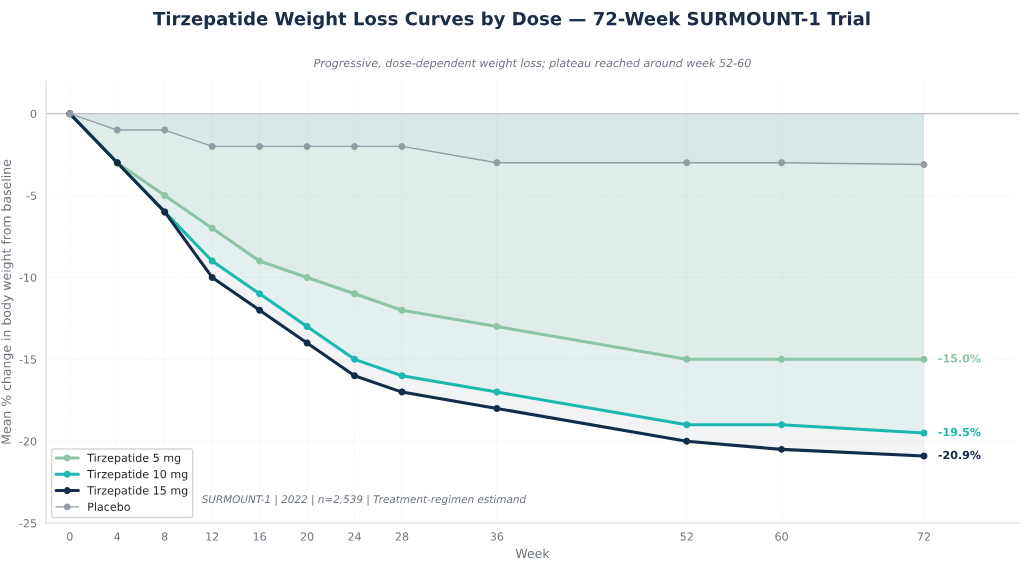 Image resolution: width=1024 pixels, height=578 pixels. What do you see at coordinates (532, 64) in the screenshot?
I see `chart-subtitle: Progressive, dose-dependent weight loss; plateau reached around week 52-60` at bounding box center [532, 64].